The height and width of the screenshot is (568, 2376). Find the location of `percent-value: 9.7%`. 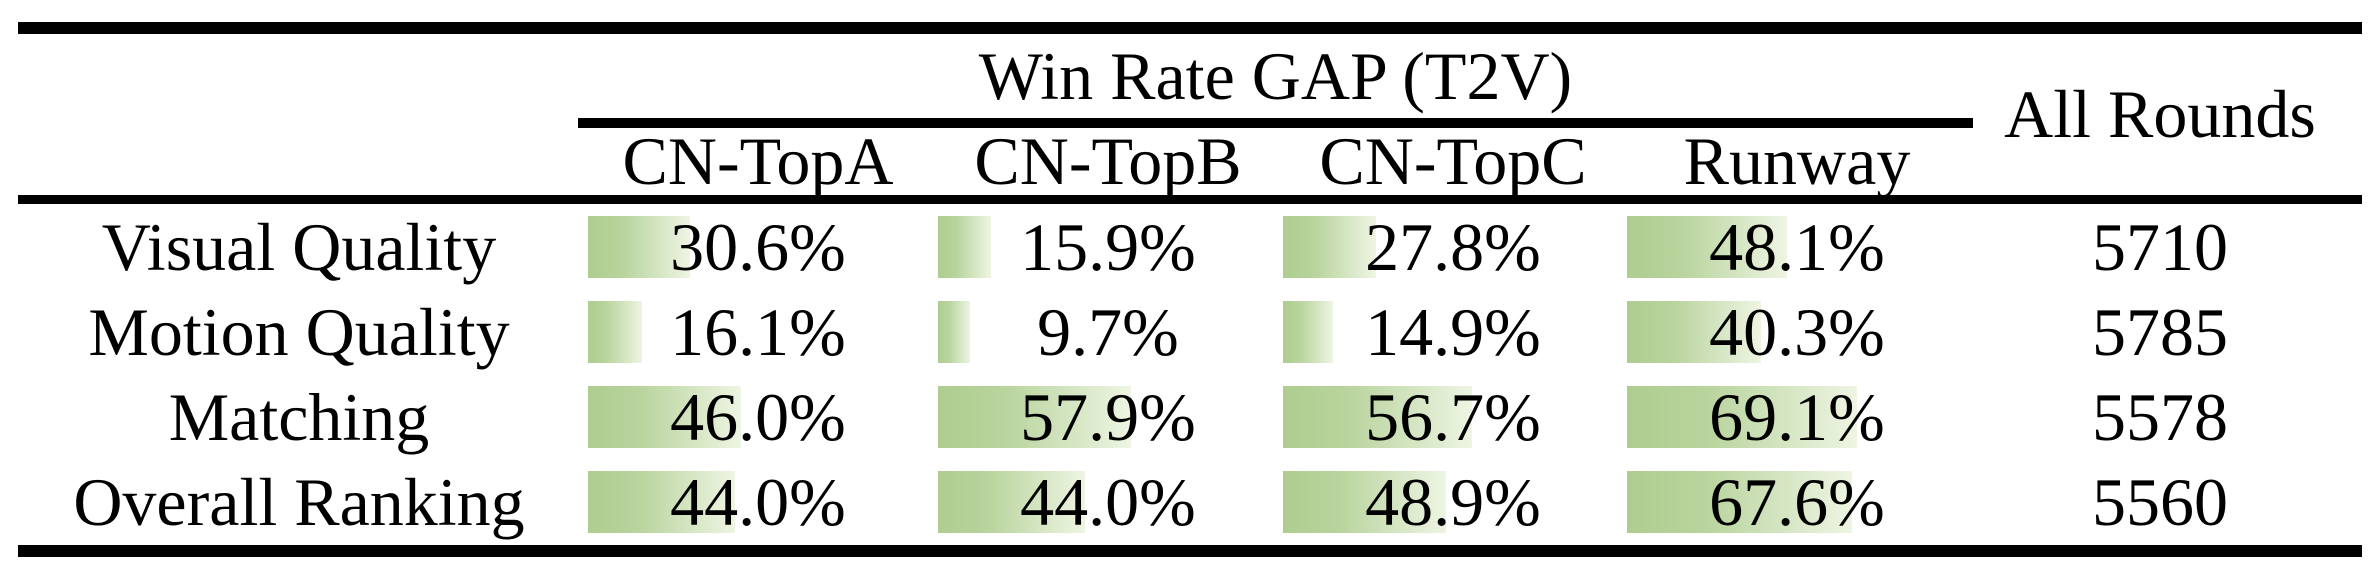

percent-value: 9.7% is located at coordinates (1108, 331).